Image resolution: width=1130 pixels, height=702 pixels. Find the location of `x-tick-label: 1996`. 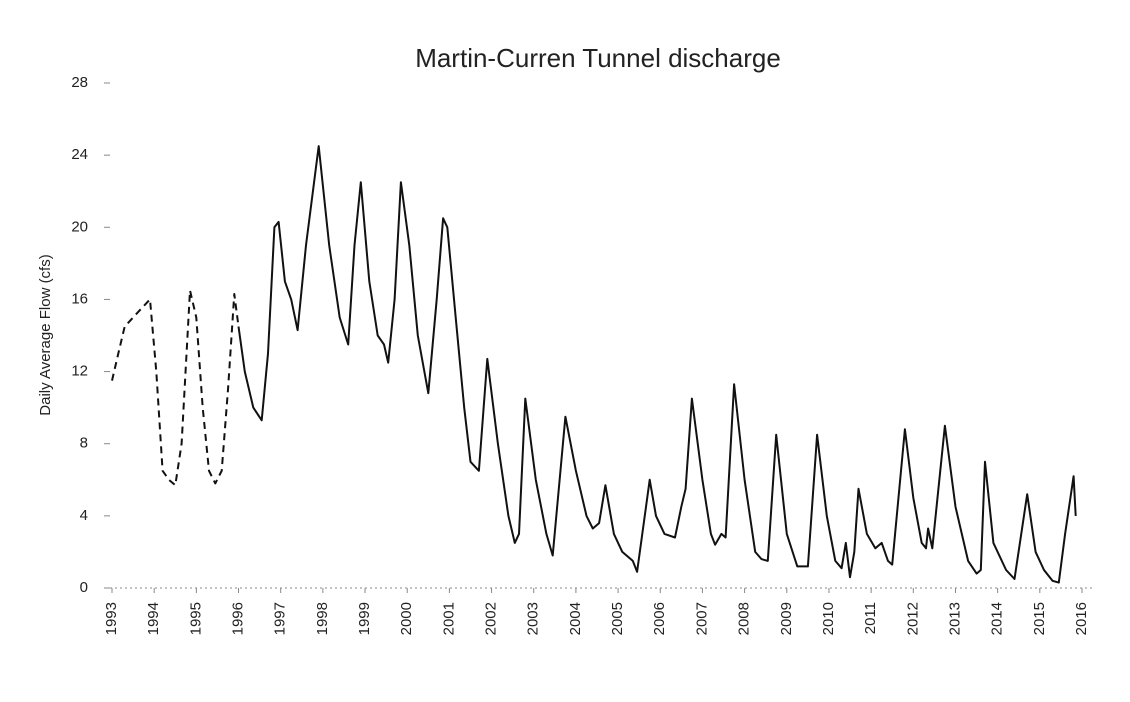

x-tick-label: 1996 is located at coordinates (237, 618).